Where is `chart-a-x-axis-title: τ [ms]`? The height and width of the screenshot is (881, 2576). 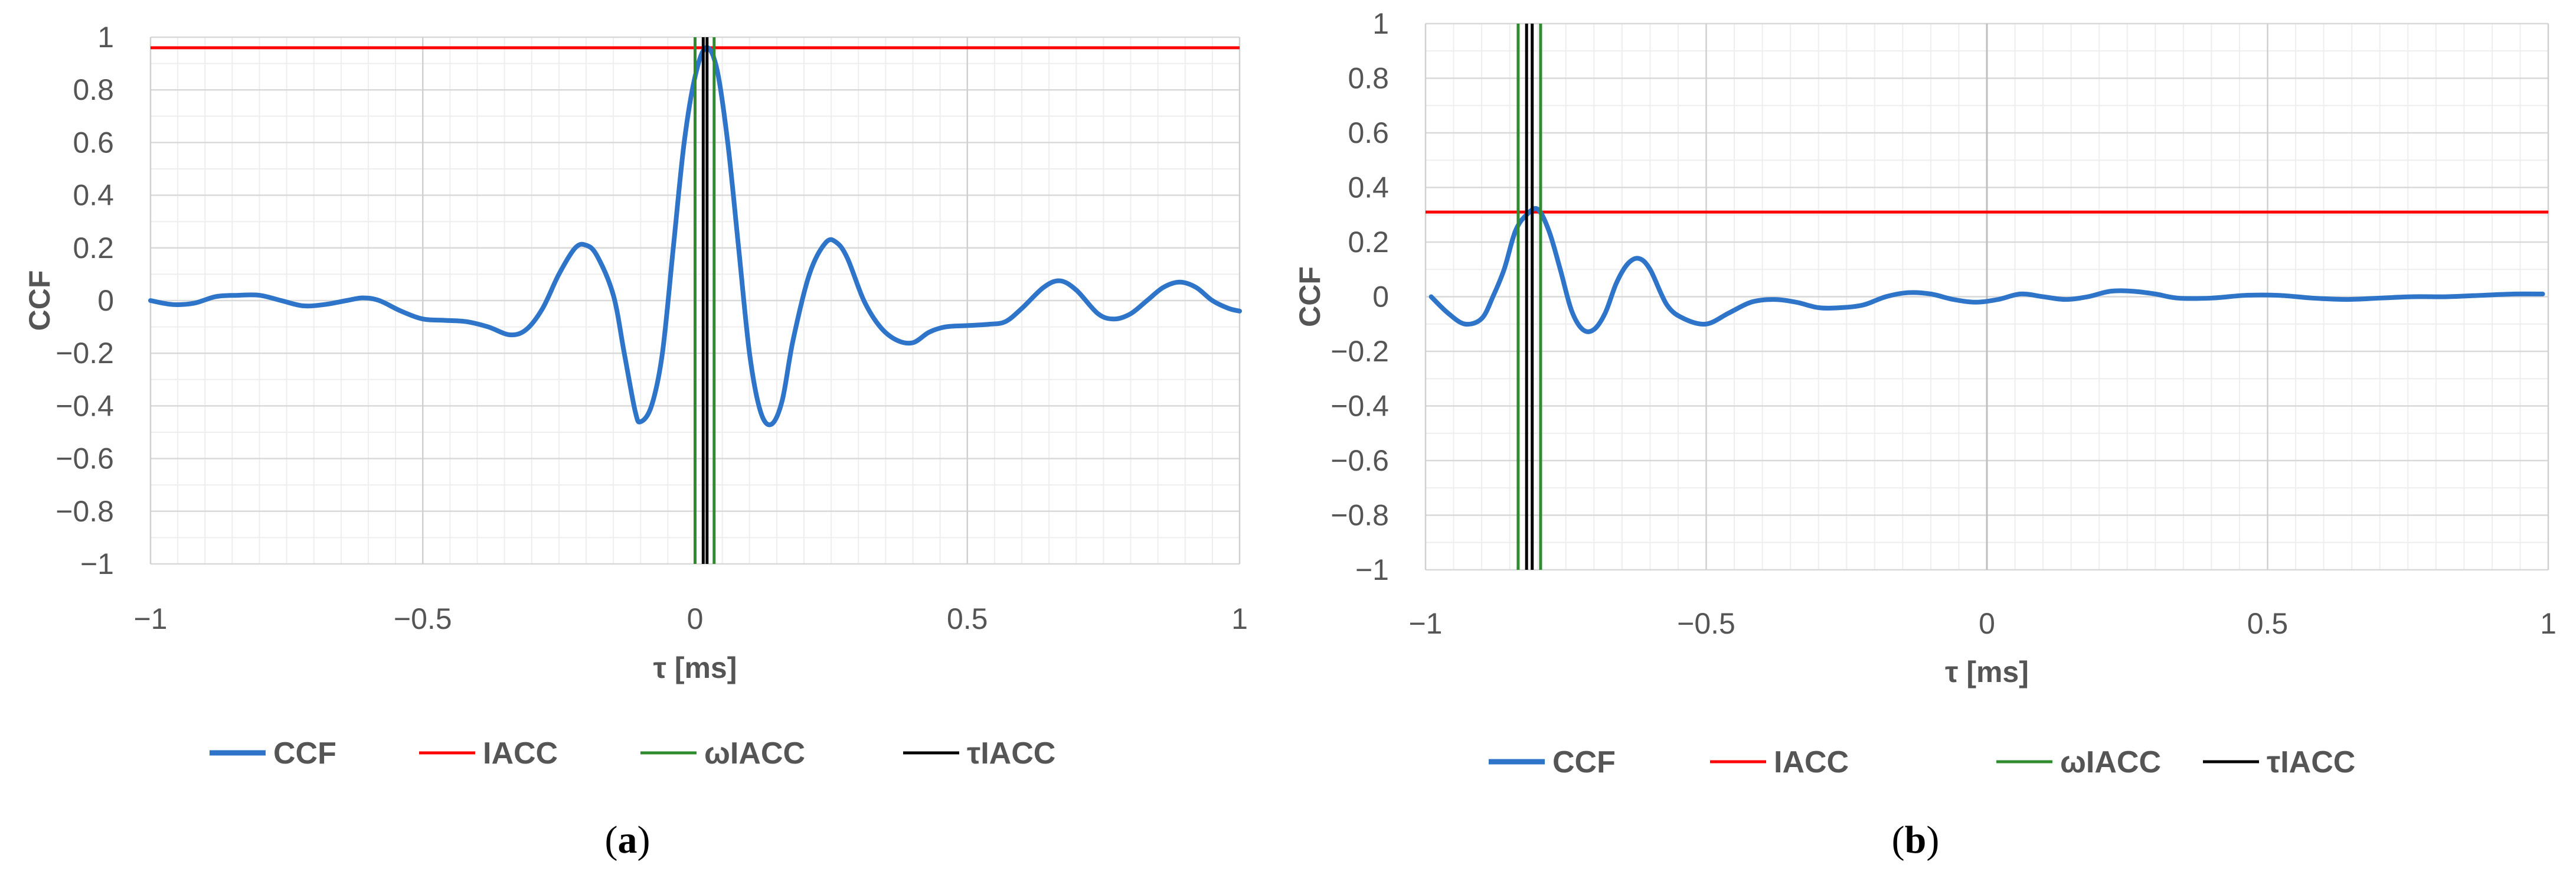
chart-a-x-axis-title: τ [ms] is located at coordinates (695, 667).